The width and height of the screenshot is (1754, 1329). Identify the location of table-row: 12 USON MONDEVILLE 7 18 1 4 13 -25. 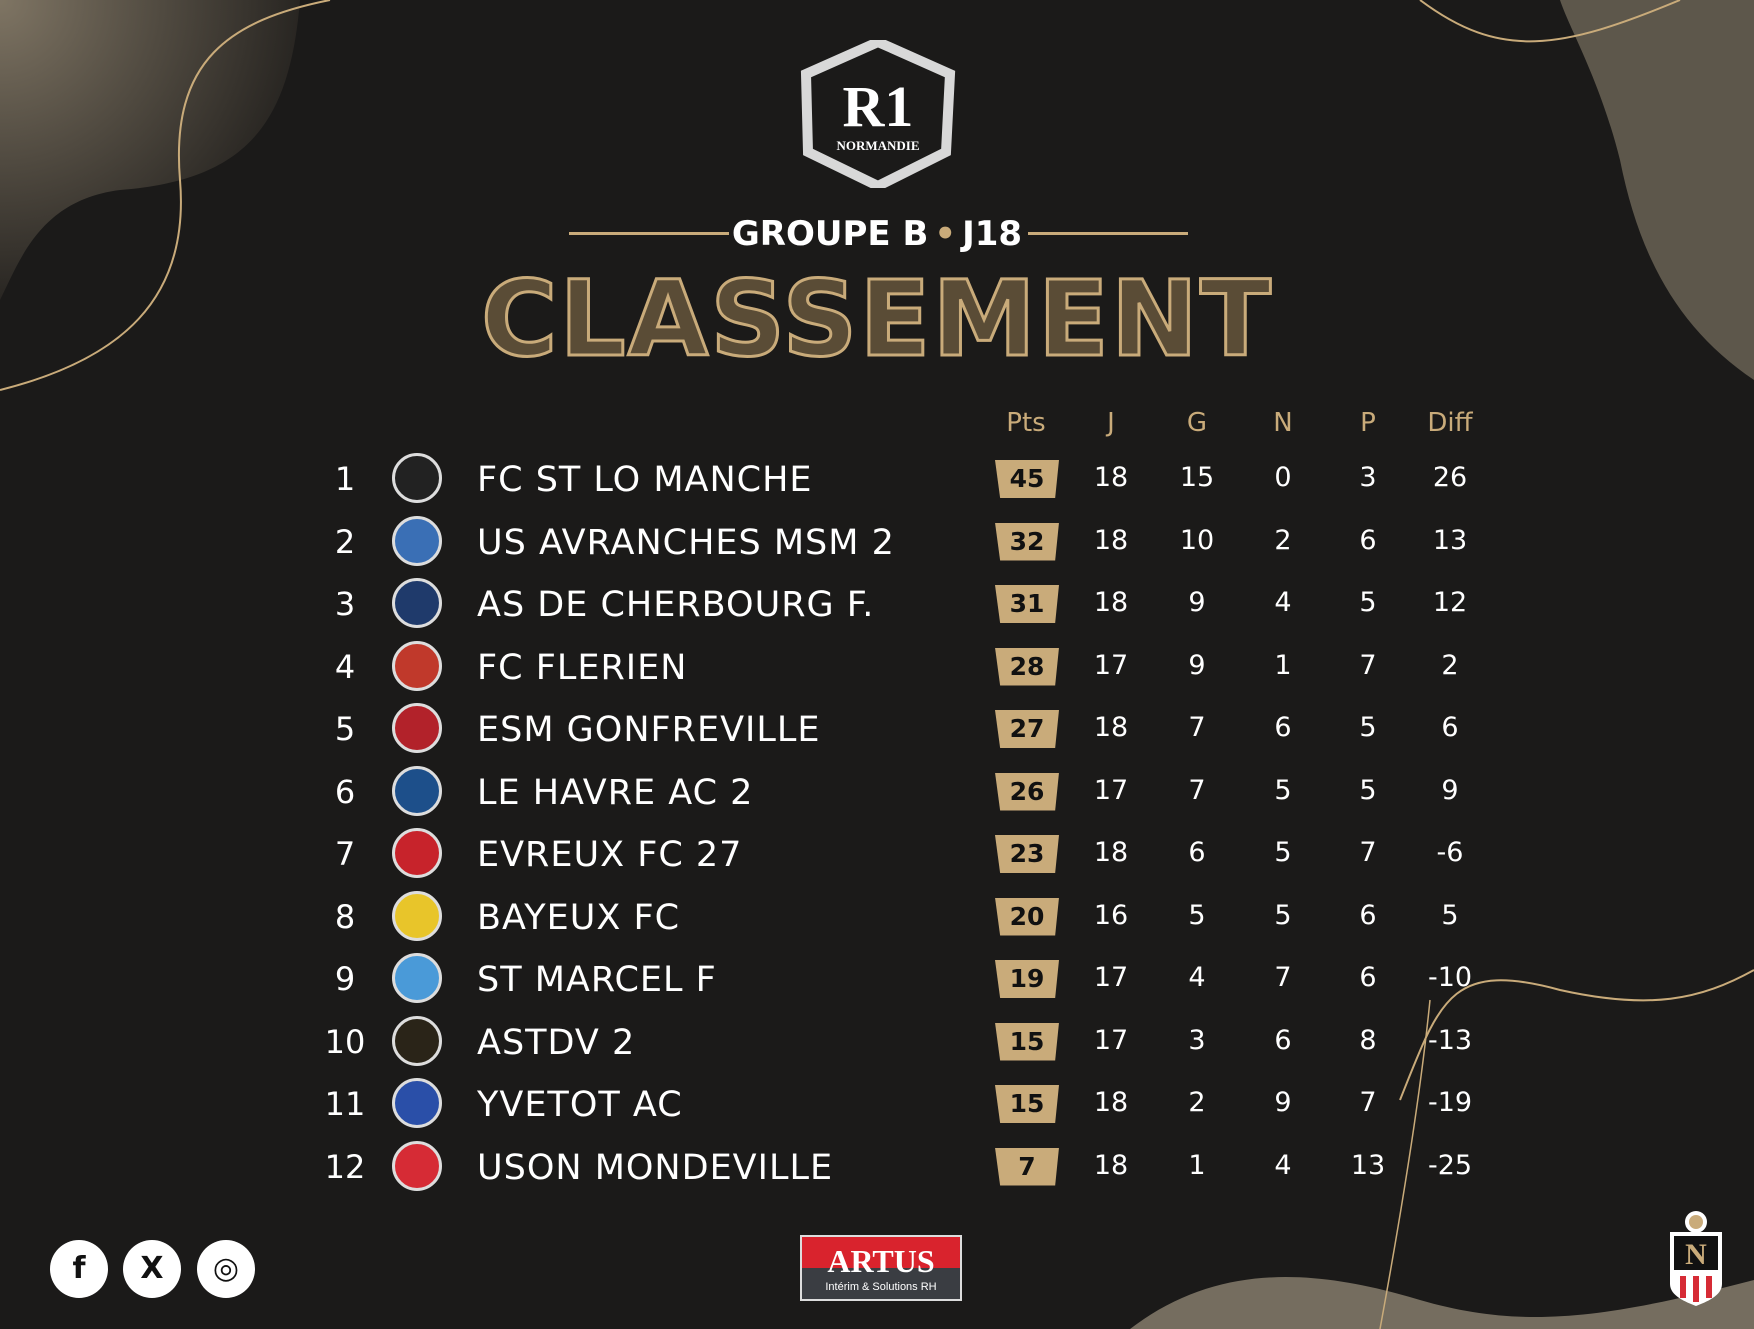
(877, 1166).